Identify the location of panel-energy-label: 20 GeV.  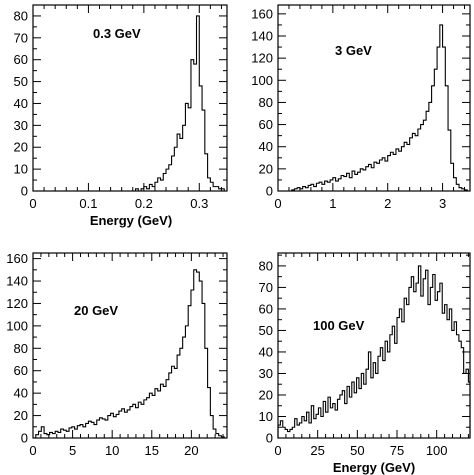
(96, 310).